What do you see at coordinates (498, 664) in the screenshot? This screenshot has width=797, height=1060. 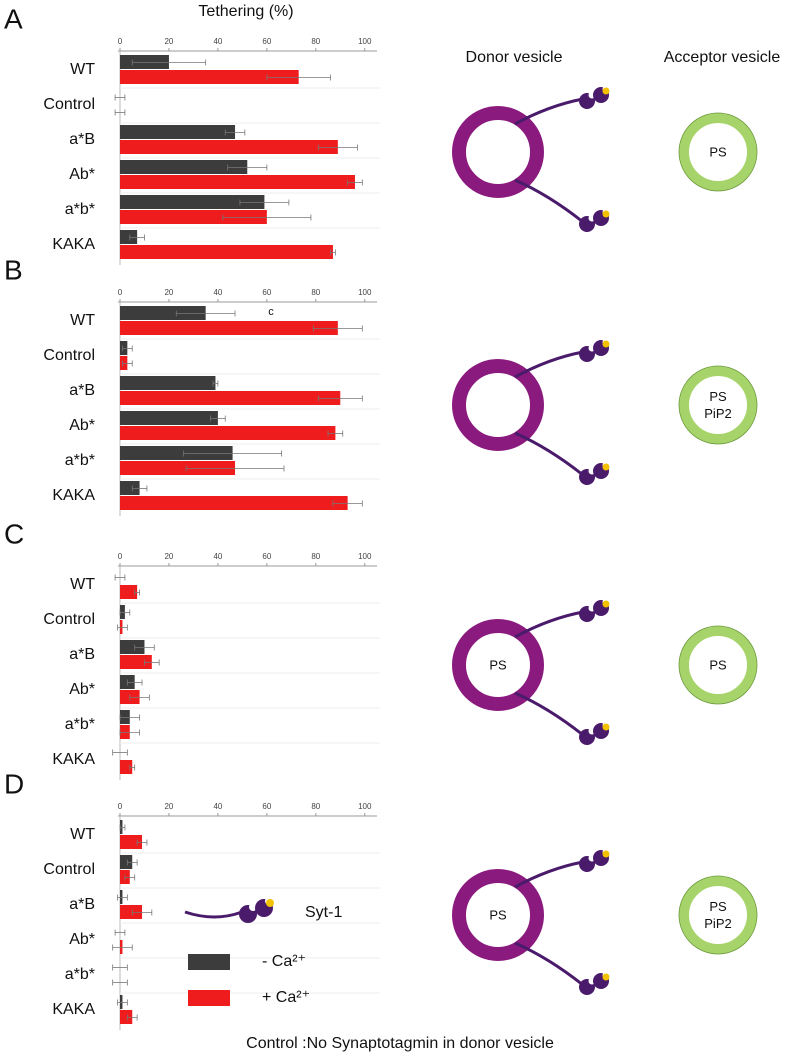 I see `donor-lipid: PS` at bounding box center [498, 664].